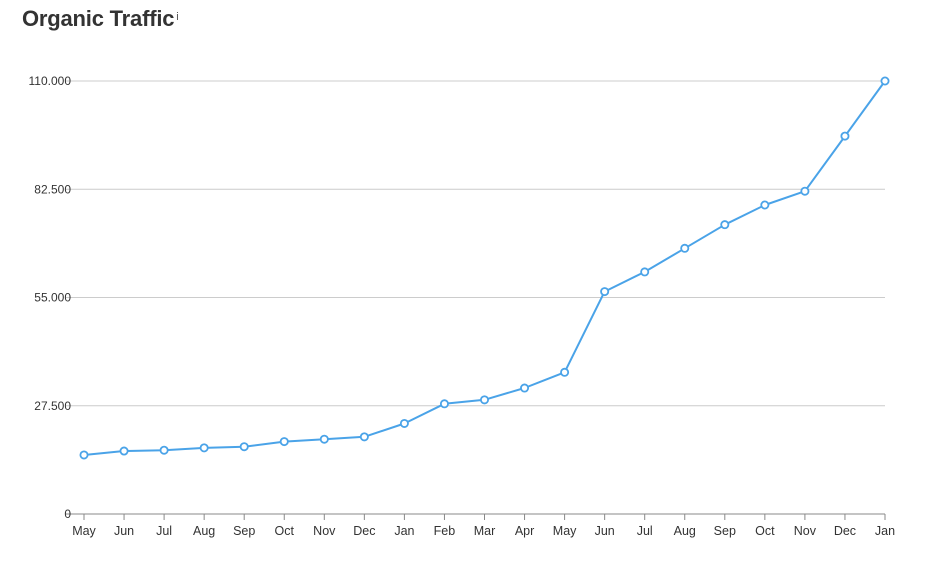 The image size is (946, 561). I want to click on info-icon: i, so click(177, 16).